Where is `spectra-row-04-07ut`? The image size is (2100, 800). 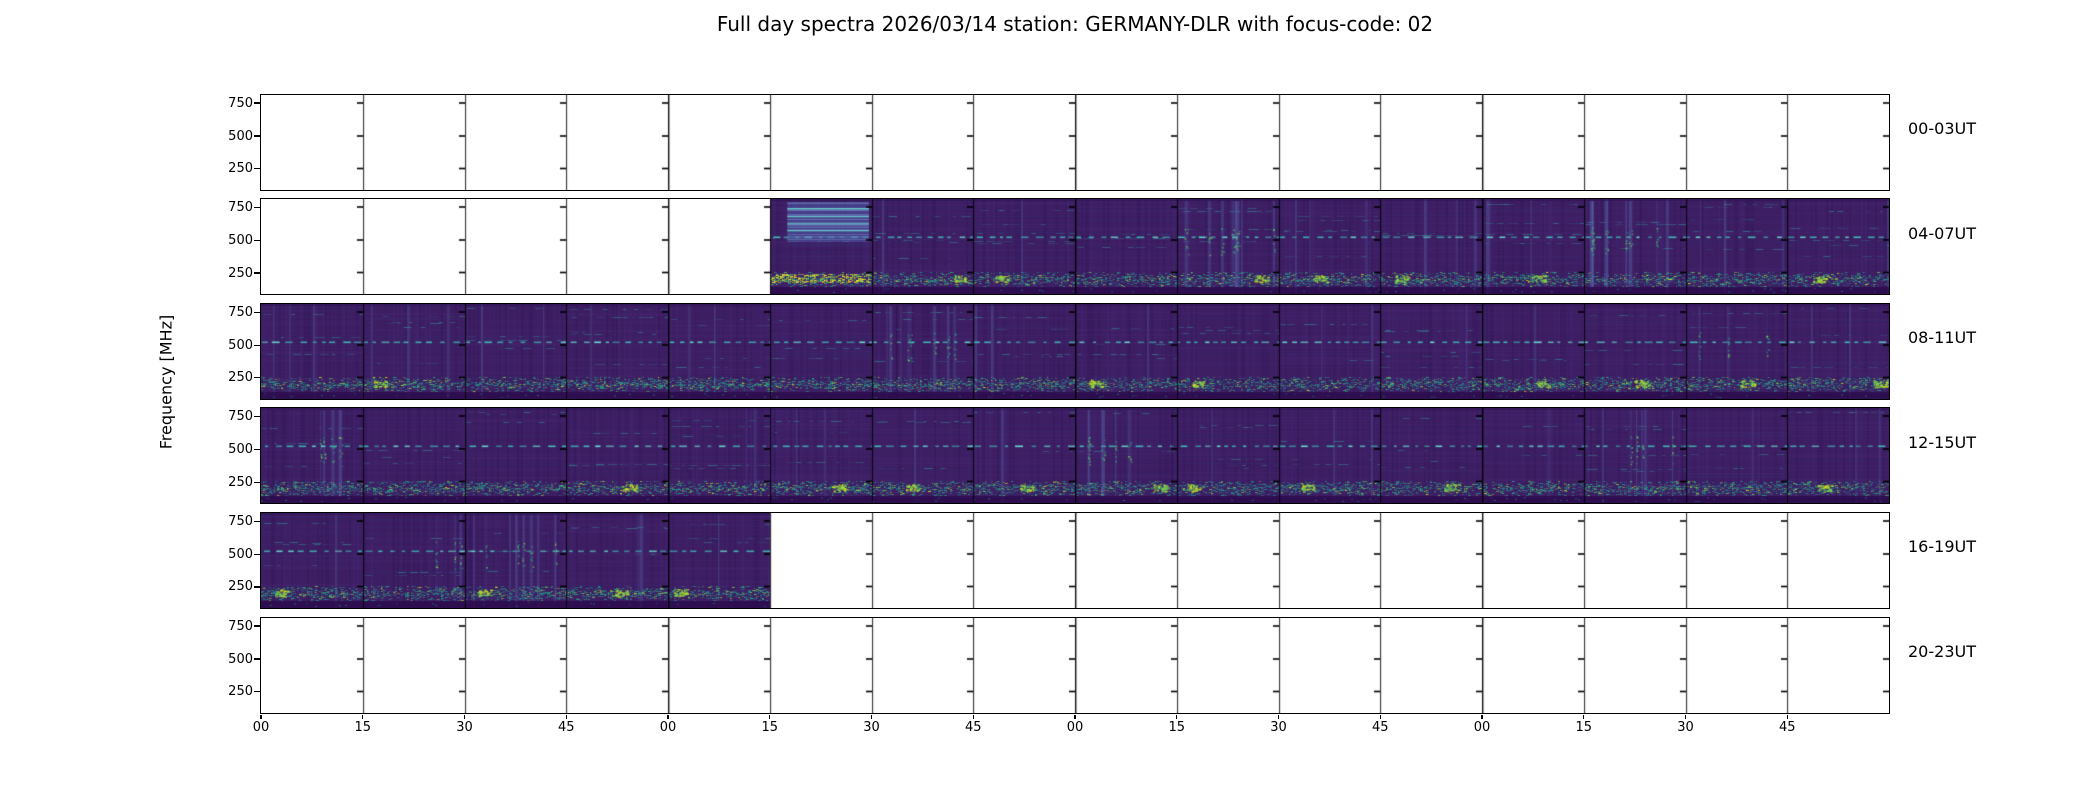
spectra-row-04-07ut is located at coordinates (1074, 247).